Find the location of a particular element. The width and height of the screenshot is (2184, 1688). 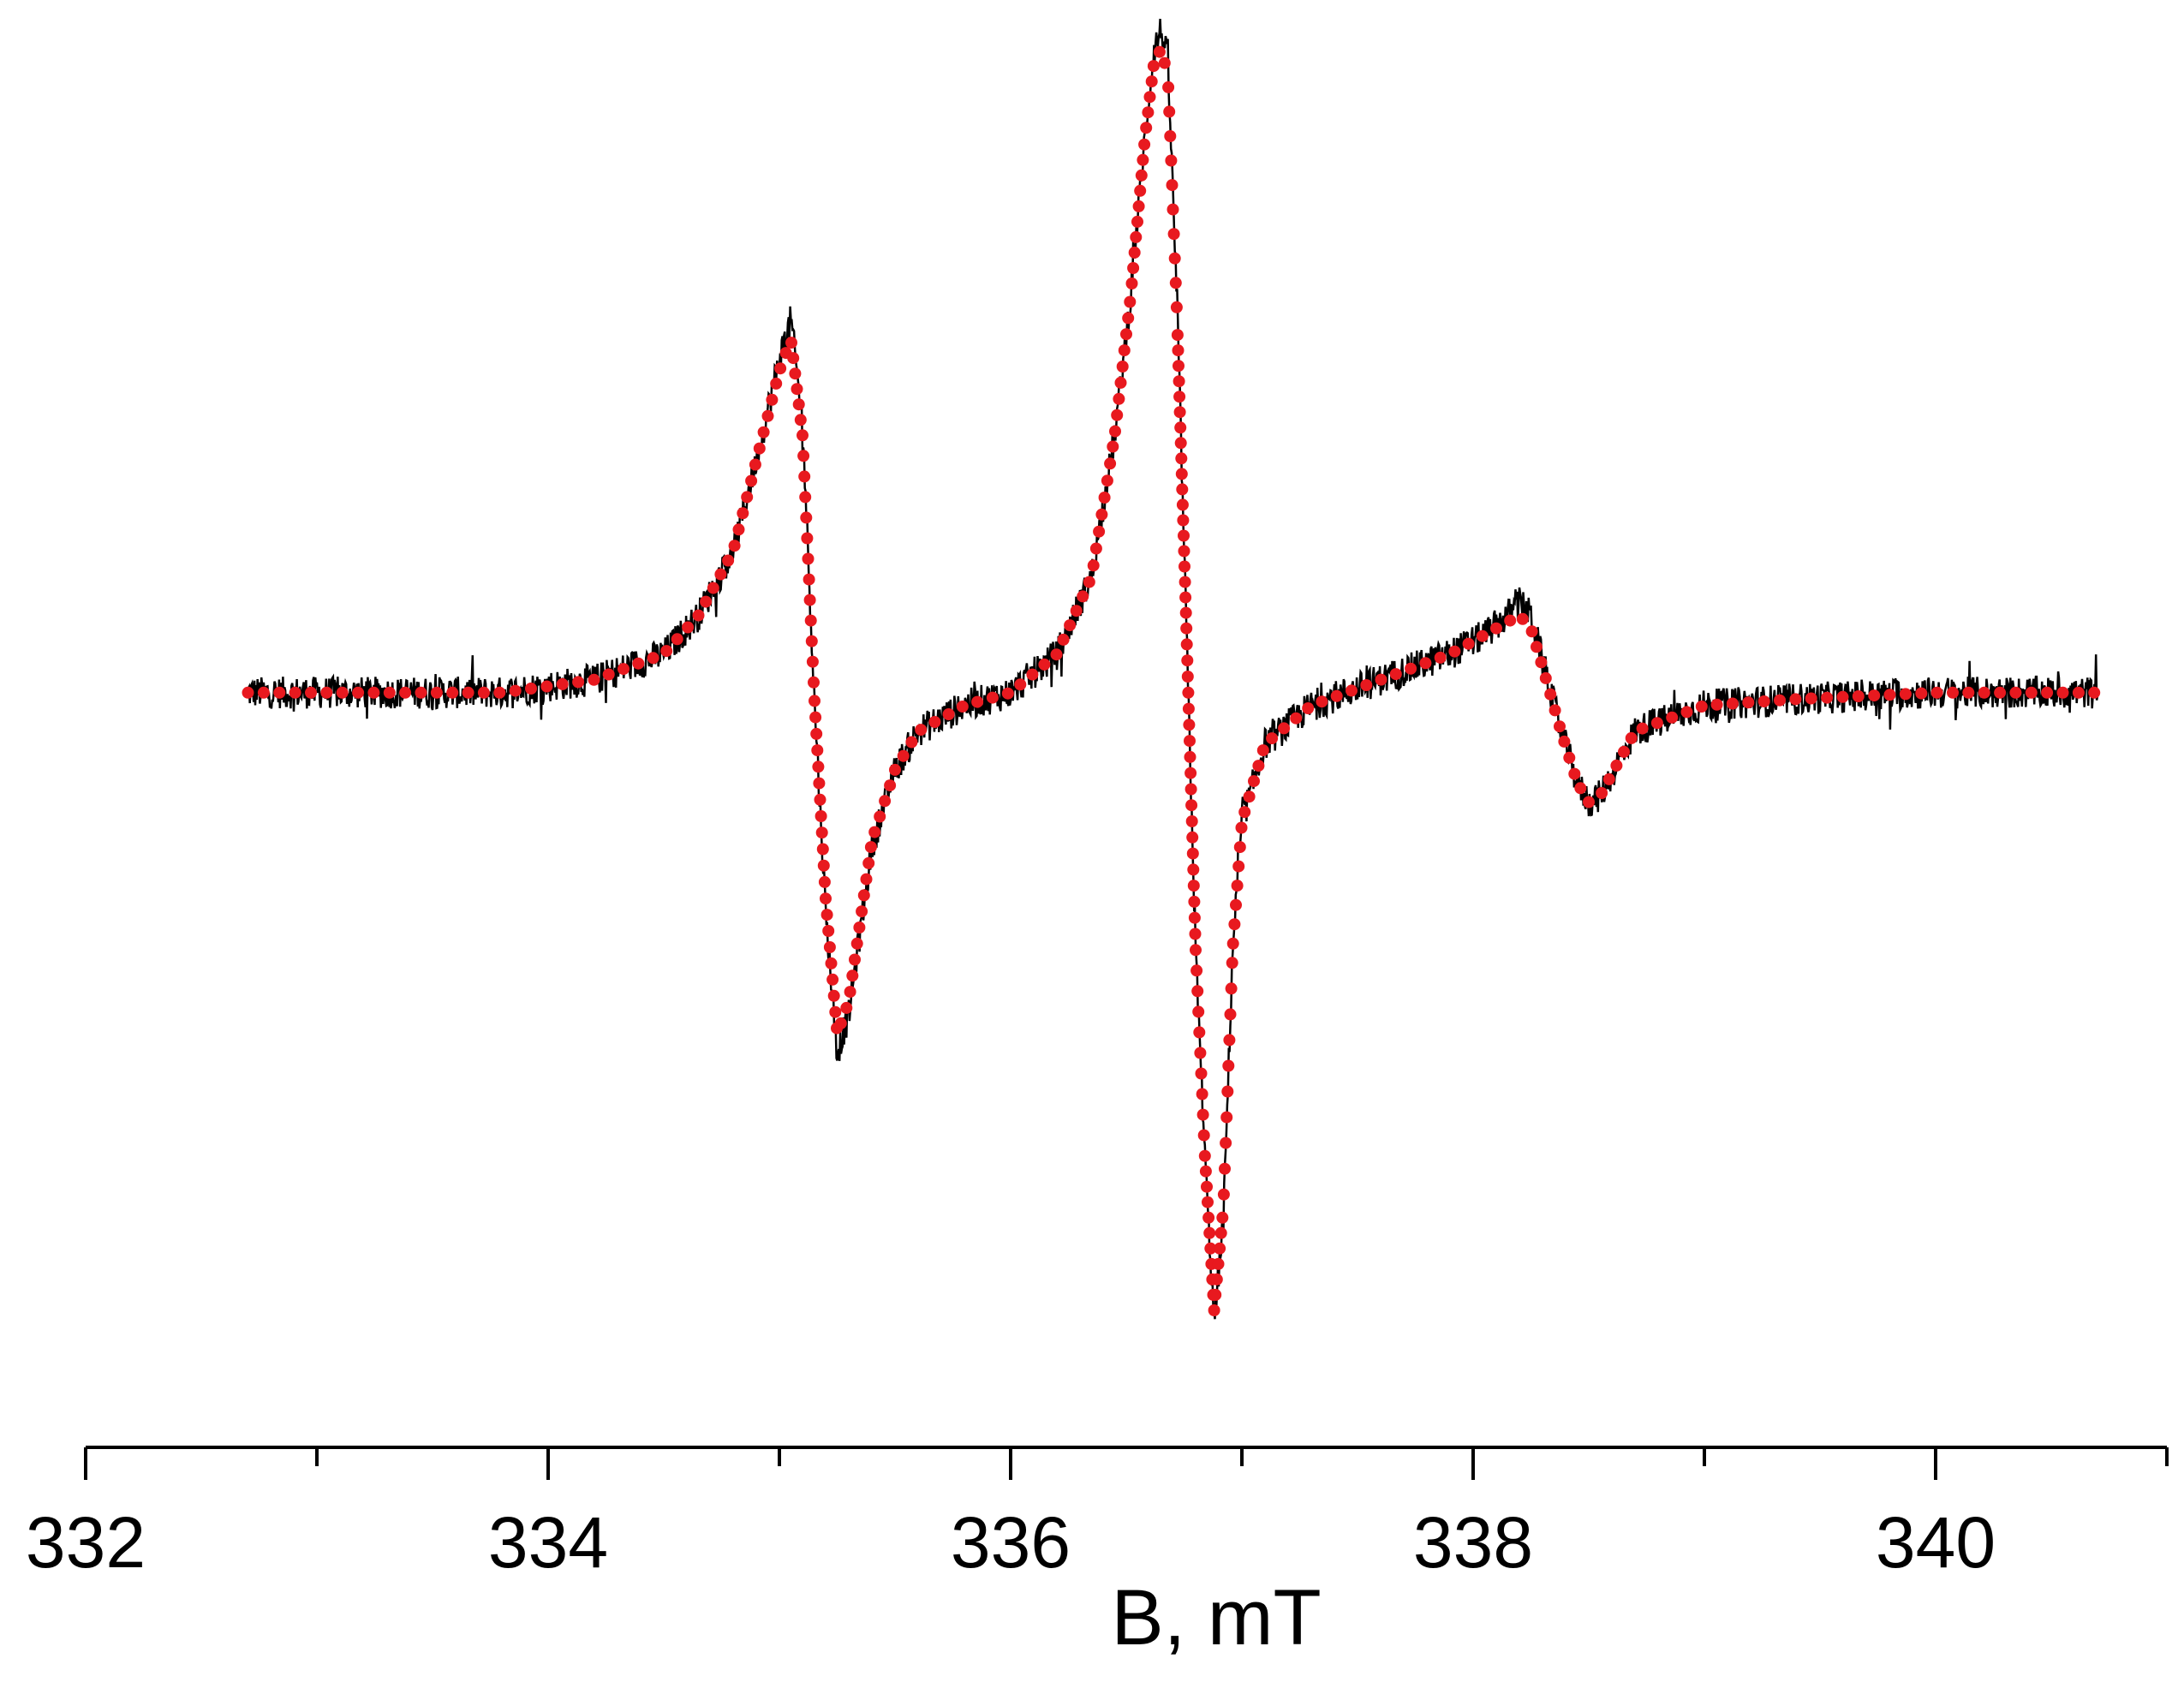

x-tick-label: 332 is located at coordinates (86, 1542).